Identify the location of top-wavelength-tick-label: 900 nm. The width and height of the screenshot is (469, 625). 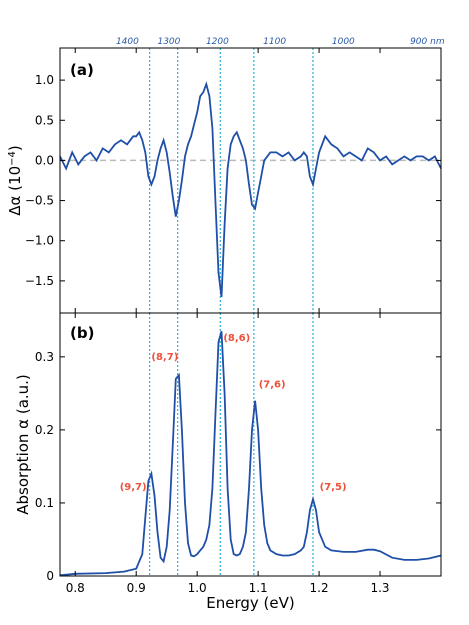
(427, 42).